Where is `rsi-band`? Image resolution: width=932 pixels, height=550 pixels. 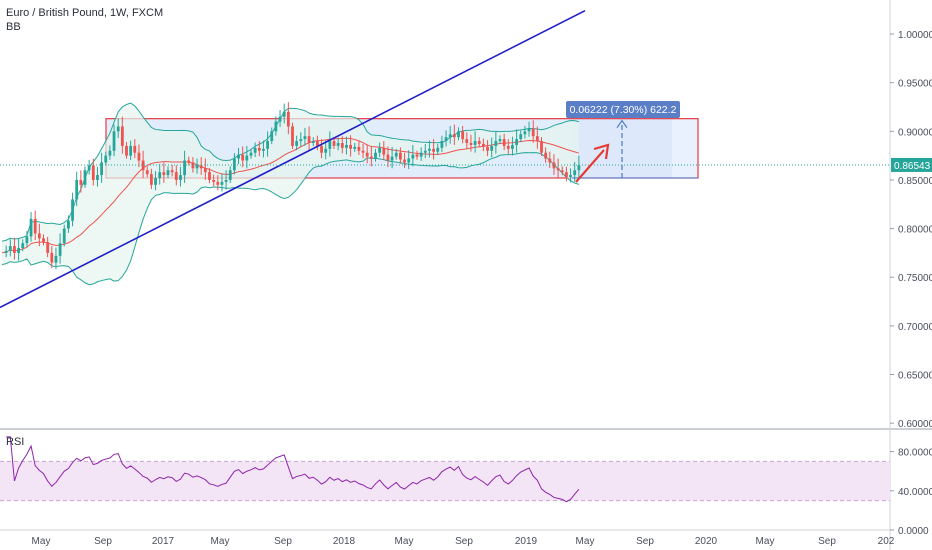 rsi-band is located at coordinates (445, 481).